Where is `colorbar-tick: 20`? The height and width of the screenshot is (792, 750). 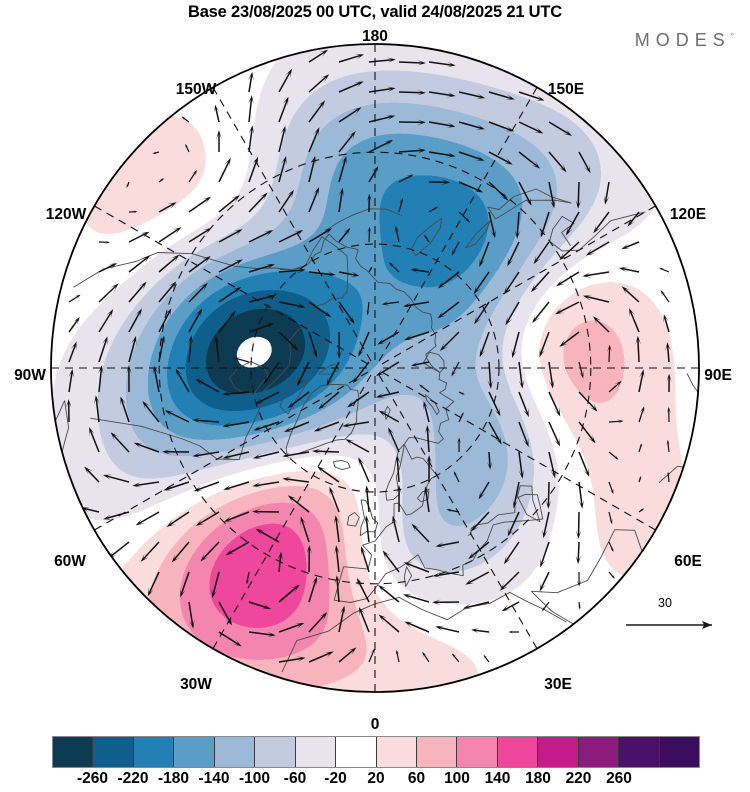 colorbar-tick: 20 is located at coordinates (375, 779).